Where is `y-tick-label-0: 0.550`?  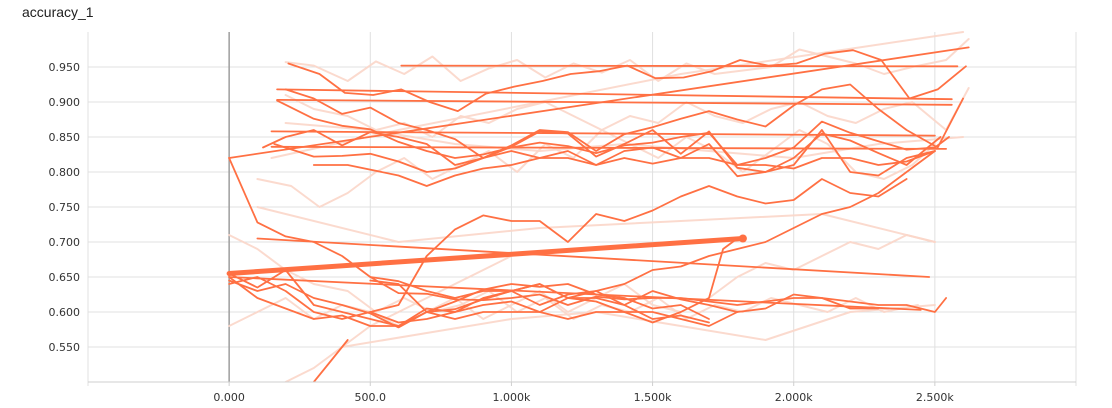
y-tick-label-0: 0.550 is located at coordinates (65, 347).